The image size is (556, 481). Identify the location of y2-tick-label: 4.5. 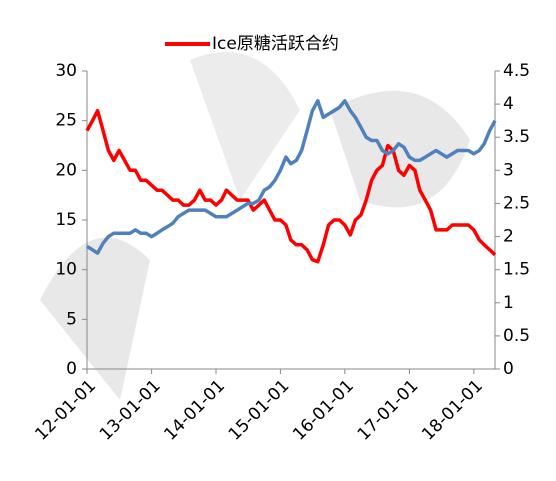
(516, 71).